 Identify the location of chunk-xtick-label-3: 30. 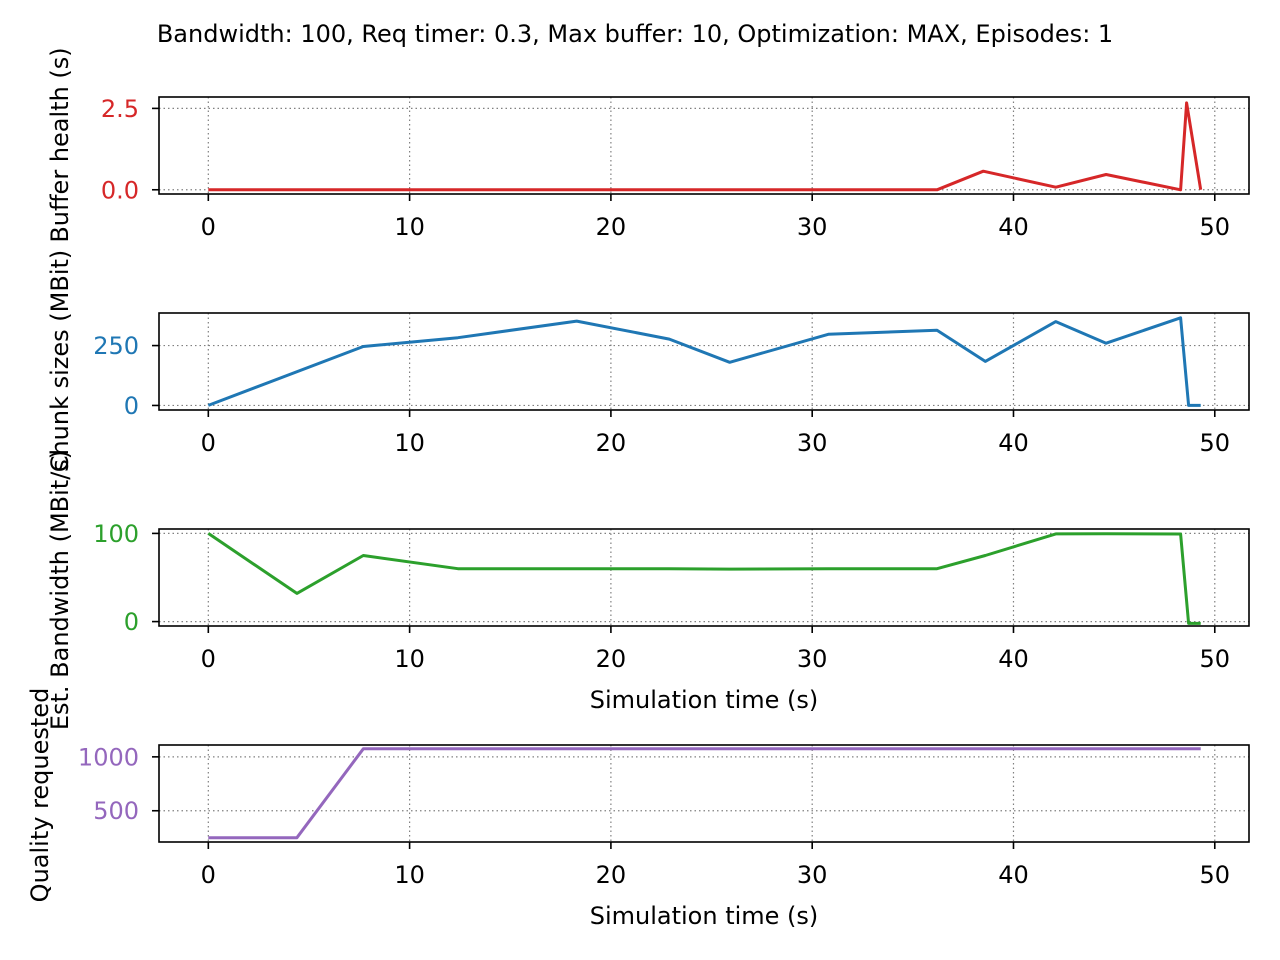
(812, 443).